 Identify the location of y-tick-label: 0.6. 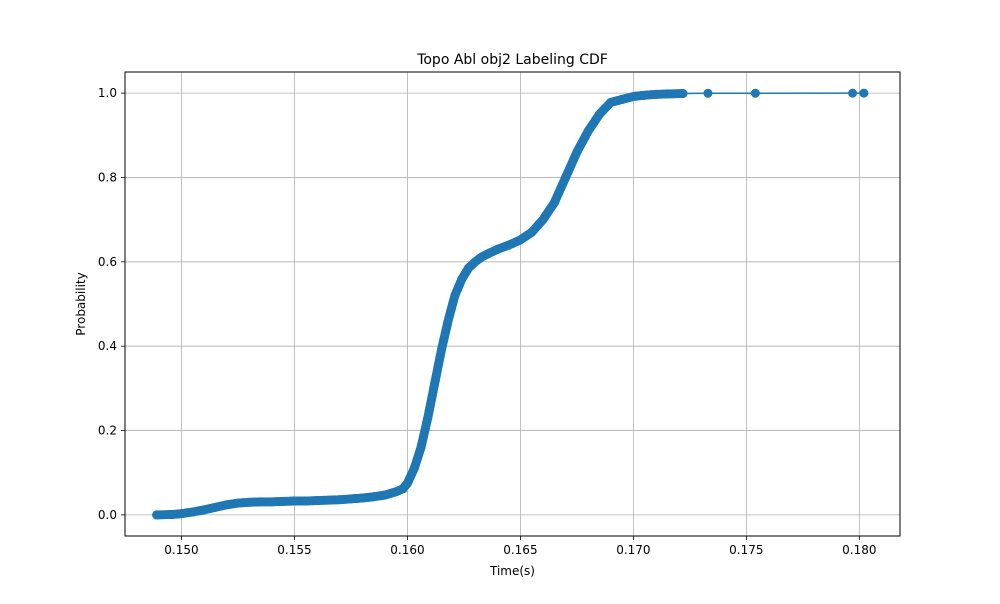
(107, 262).